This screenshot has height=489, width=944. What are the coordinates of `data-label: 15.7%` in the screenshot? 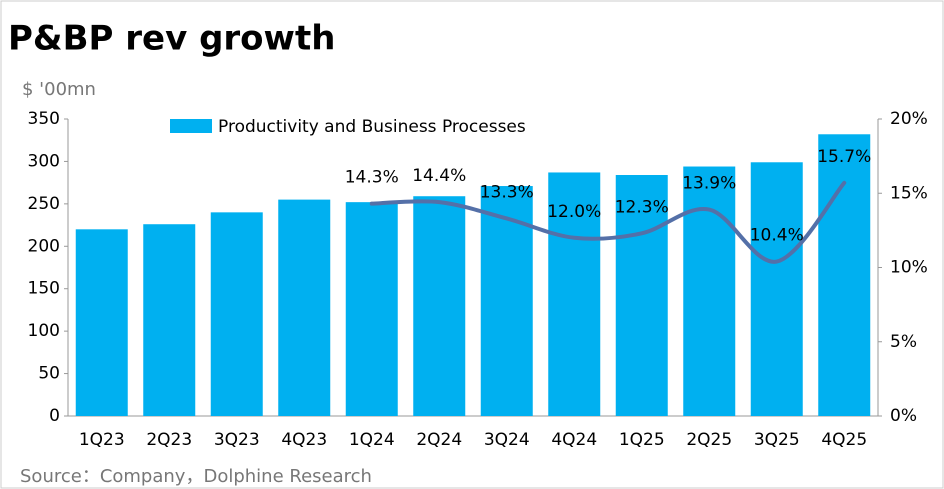 It's located at (844, 157).